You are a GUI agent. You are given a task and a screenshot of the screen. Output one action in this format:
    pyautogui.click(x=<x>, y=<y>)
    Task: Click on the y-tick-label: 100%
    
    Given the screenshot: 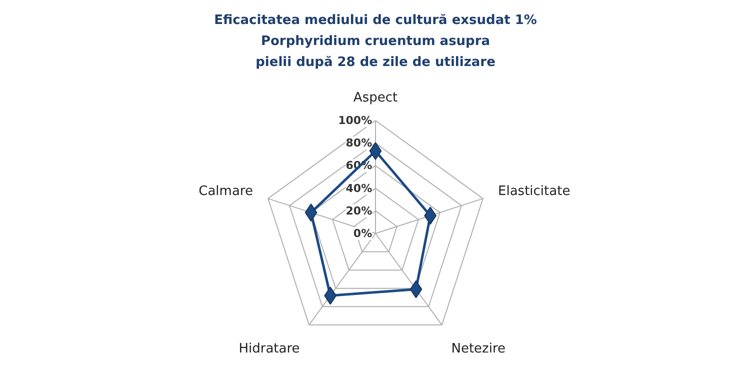 What is the action you would take?
    pyautogui.click(x=355, y=120)
    